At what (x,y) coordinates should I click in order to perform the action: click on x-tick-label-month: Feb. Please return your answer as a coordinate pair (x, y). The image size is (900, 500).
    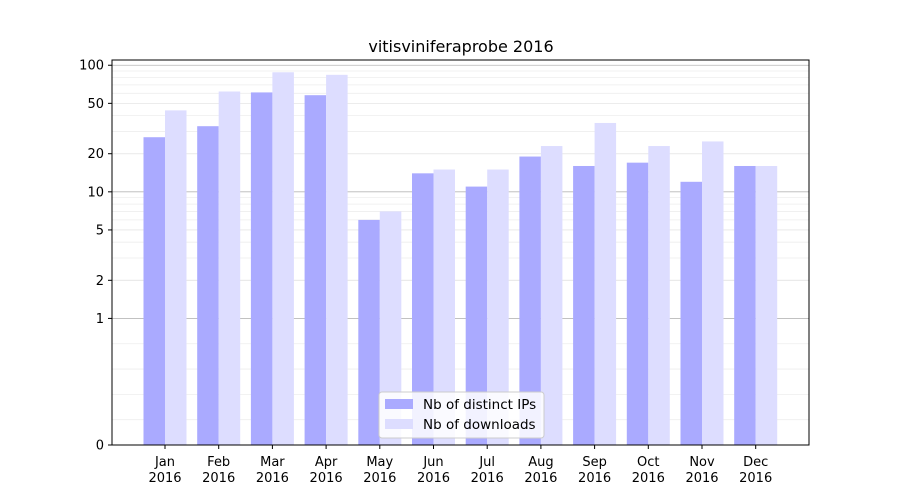
    Looking at the image, I should click on (218, 462).